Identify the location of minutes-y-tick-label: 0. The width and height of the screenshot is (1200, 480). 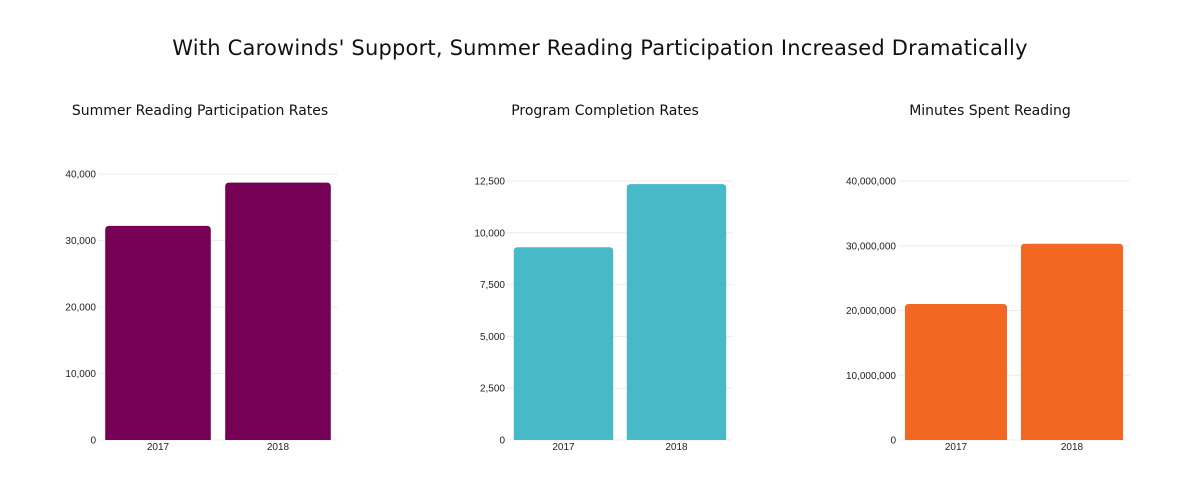
(893, 441).